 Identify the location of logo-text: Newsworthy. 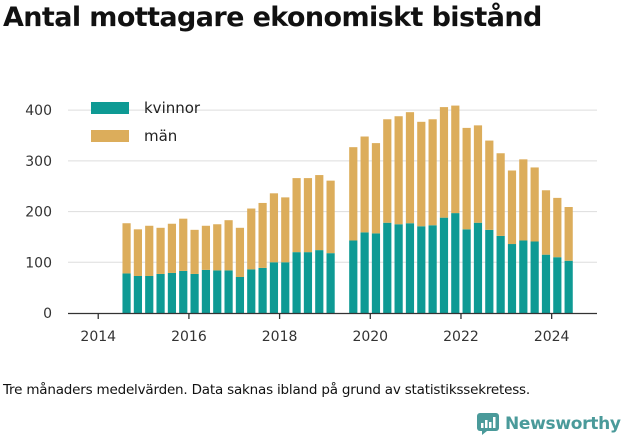
(563, 424).